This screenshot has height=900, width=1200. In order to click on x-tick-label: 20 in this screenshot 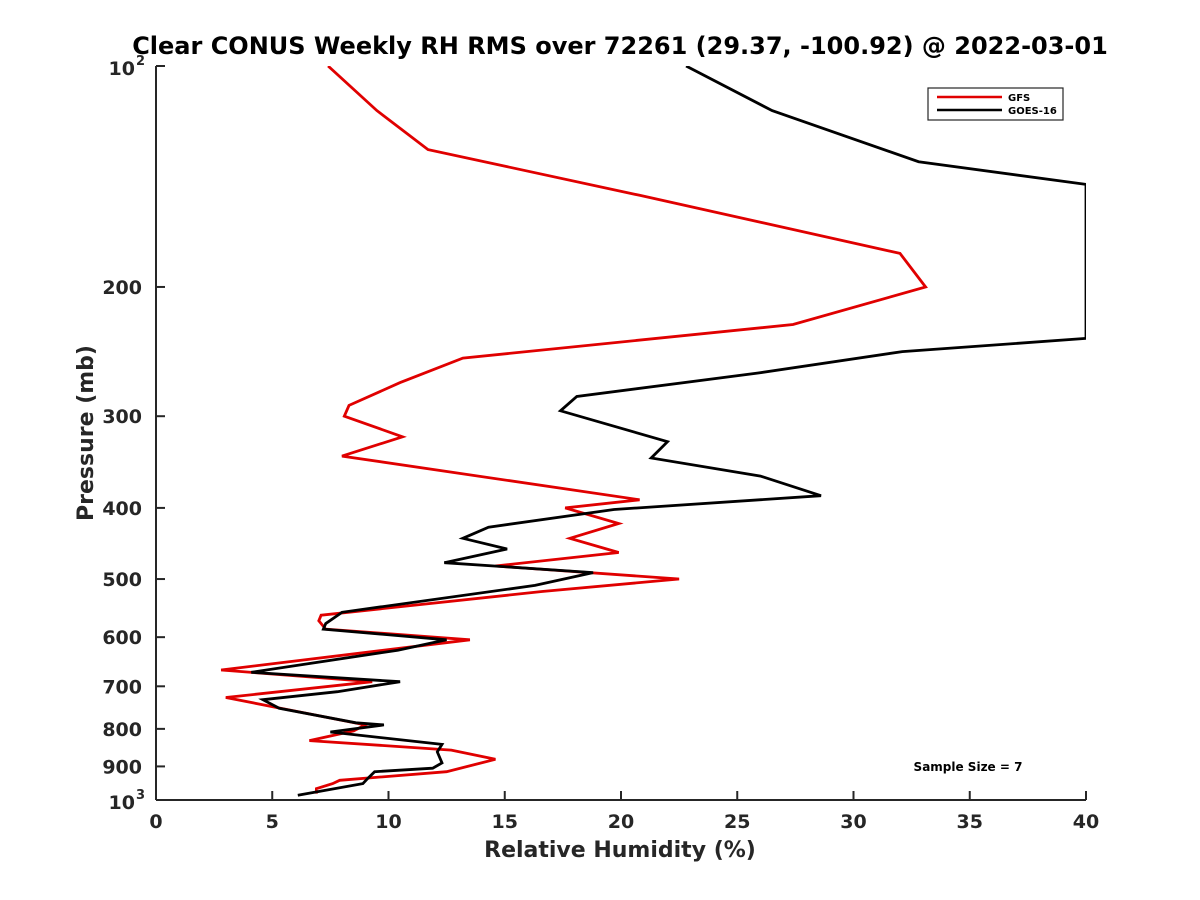, I will do `click(621, 822)`.